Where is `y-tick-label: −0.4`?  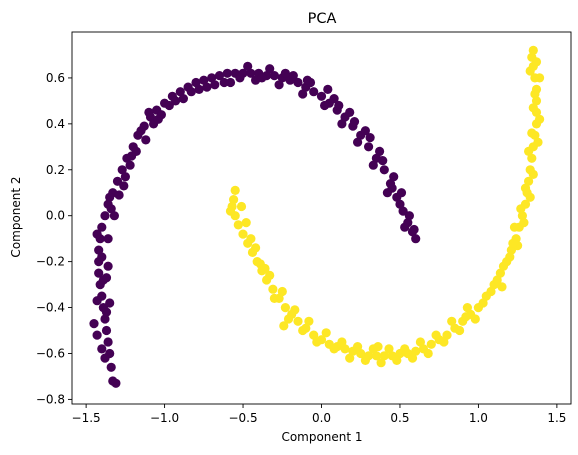
y-tick-label: −0.4 is located at coordinates (50, 308).